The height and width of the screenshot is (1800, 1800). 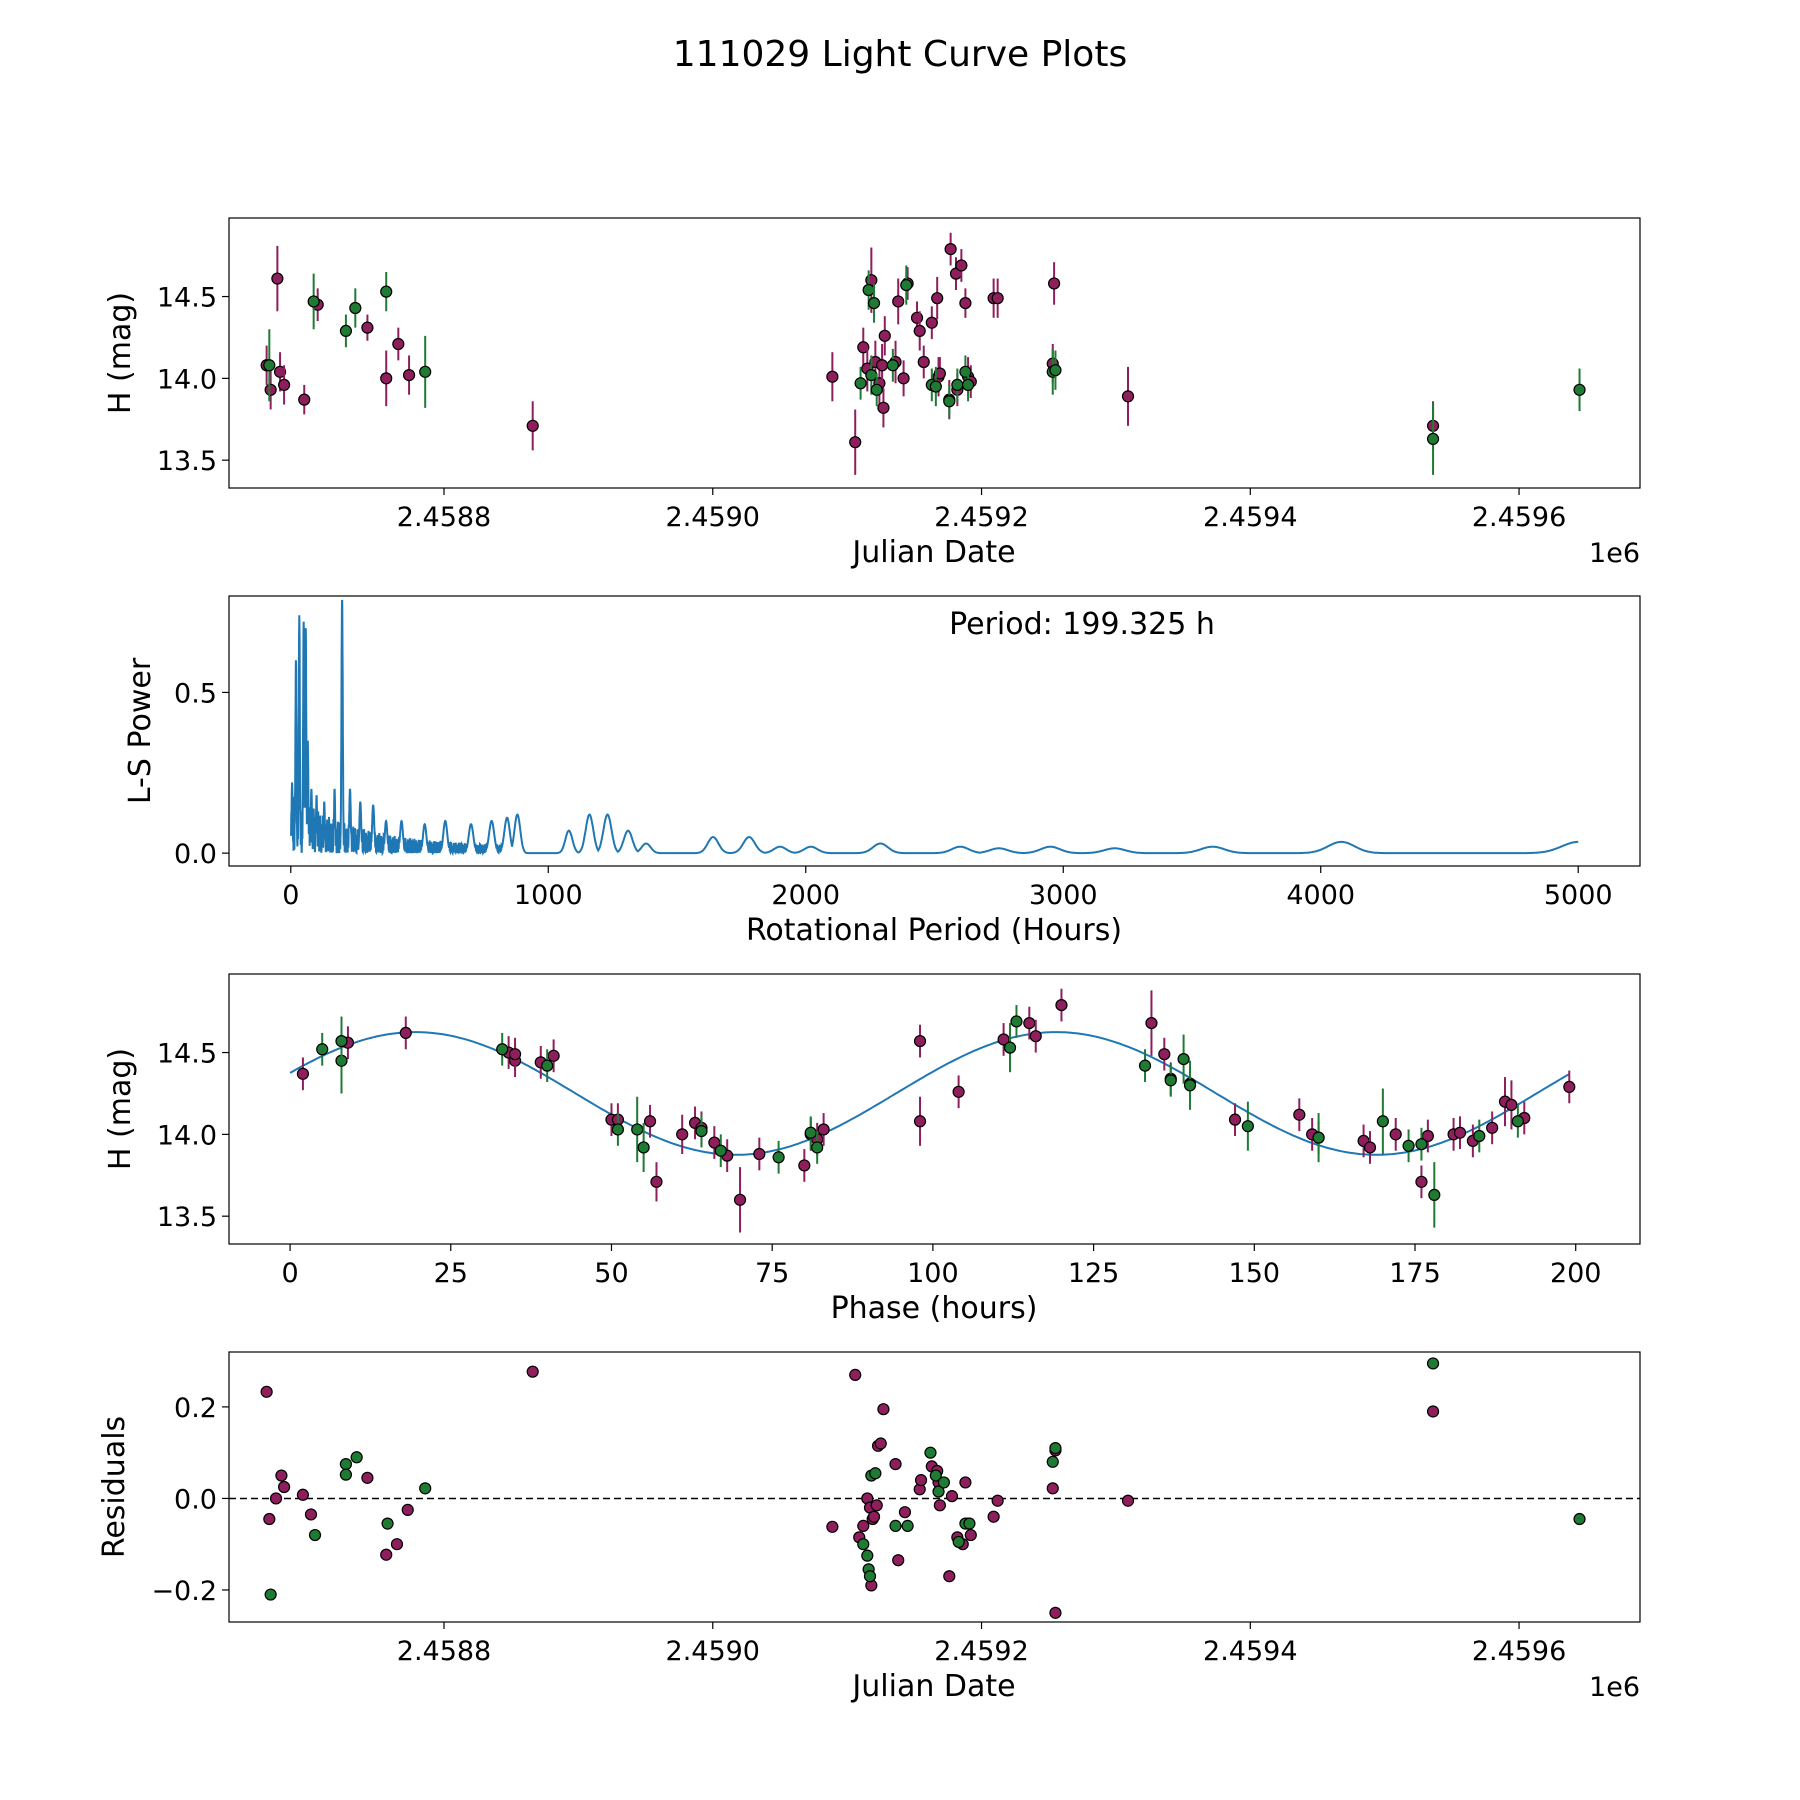 I want to click on phased-y-axis-label: H (mag), so click(x=120, y=1109).